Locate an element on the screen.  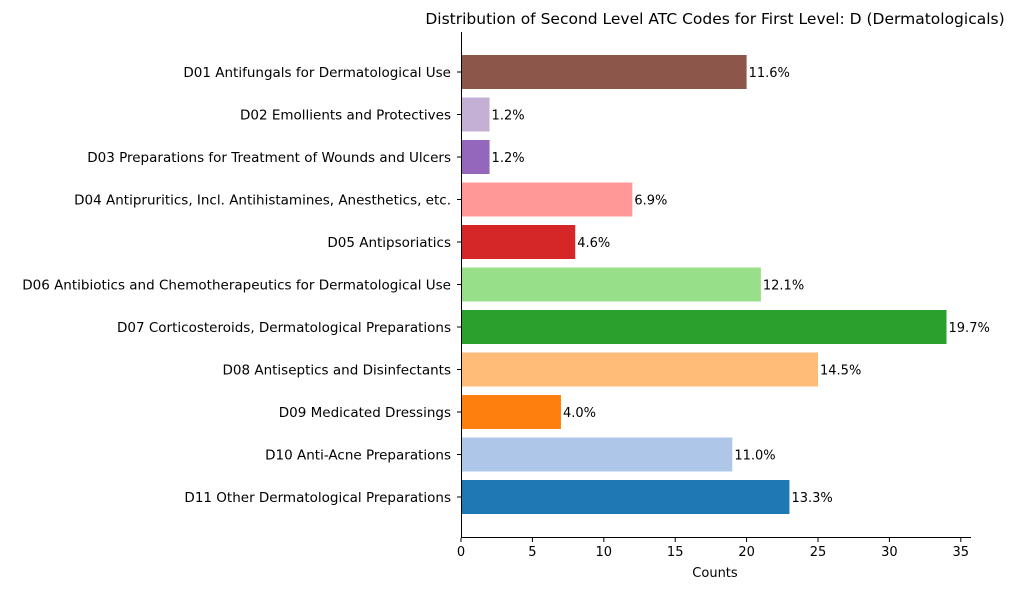
x-tick-label: 5 is located at coordinates (532, 552).